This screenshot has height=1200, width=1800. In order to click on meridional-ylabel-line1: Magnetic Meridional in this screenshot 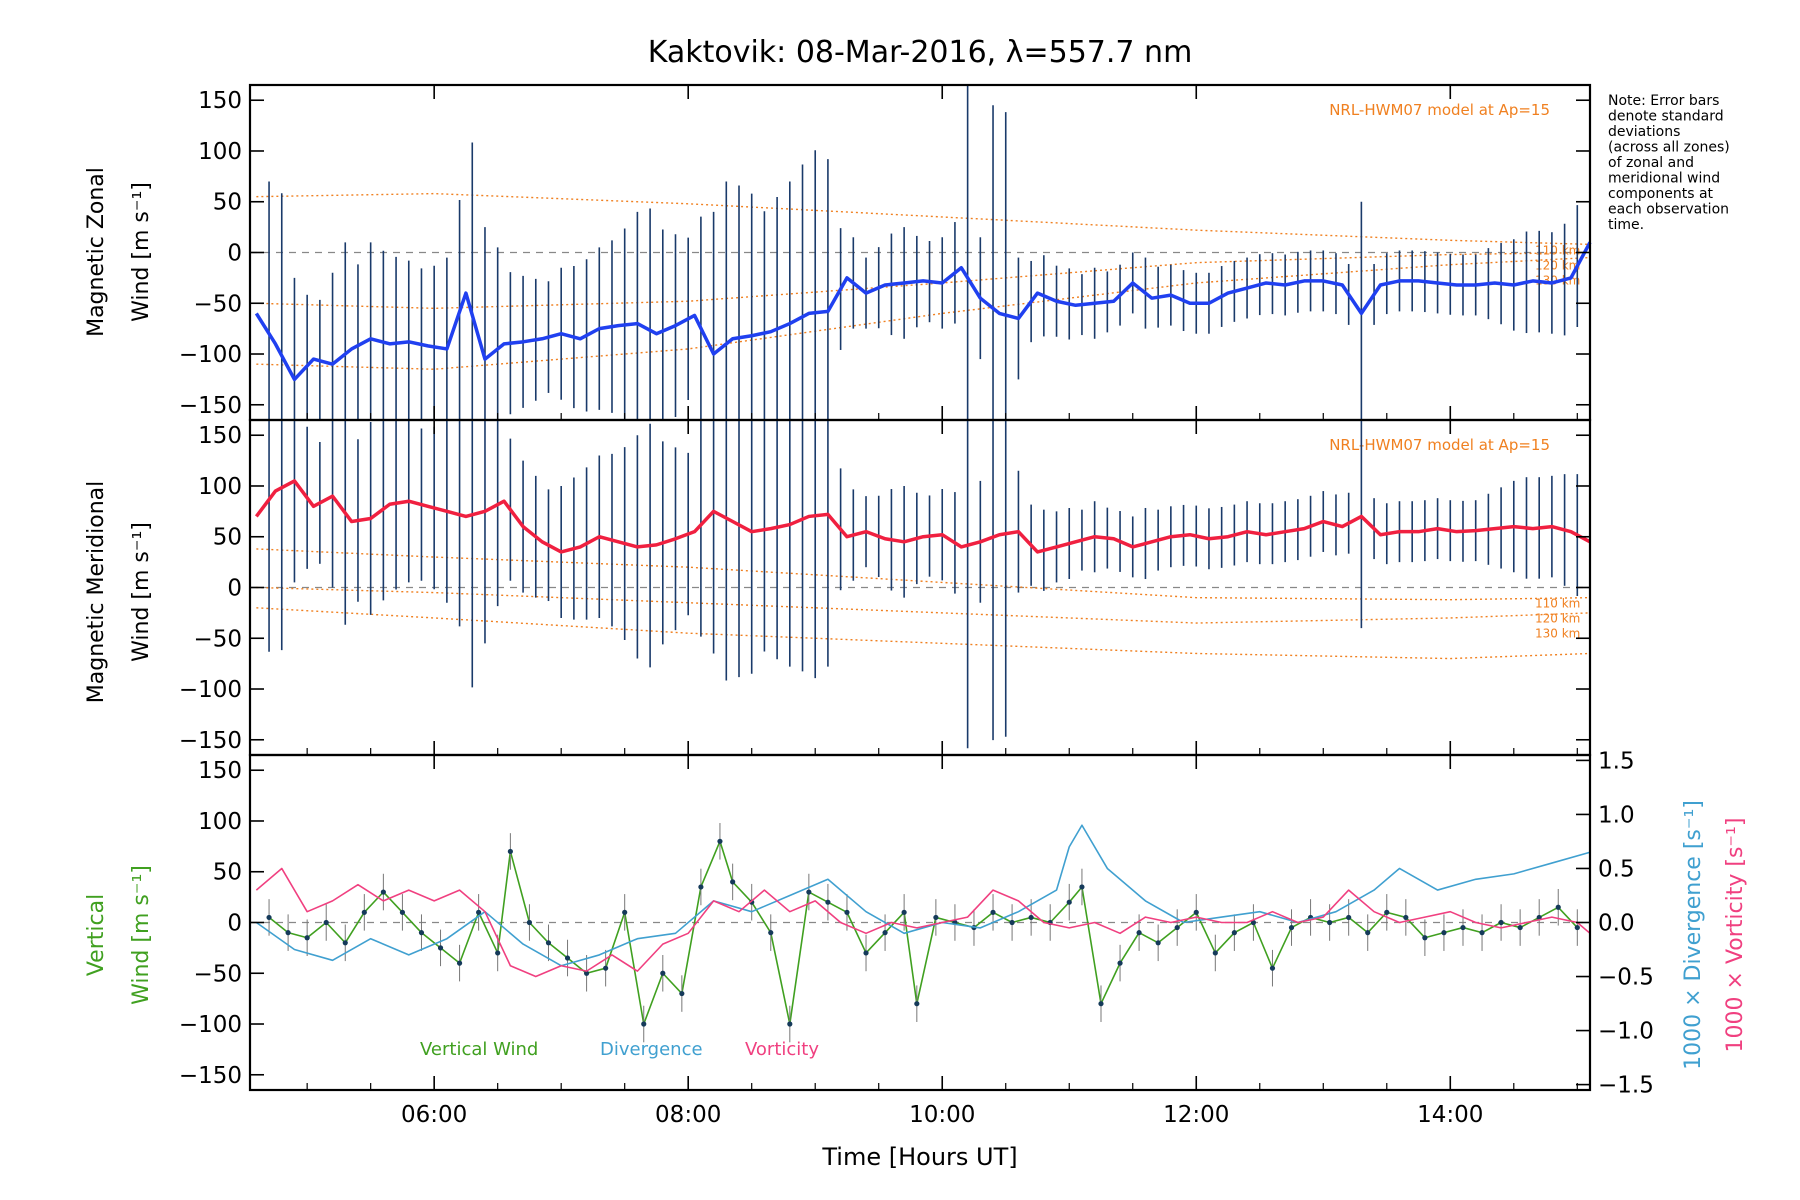, I will do `click(96, 592)`.